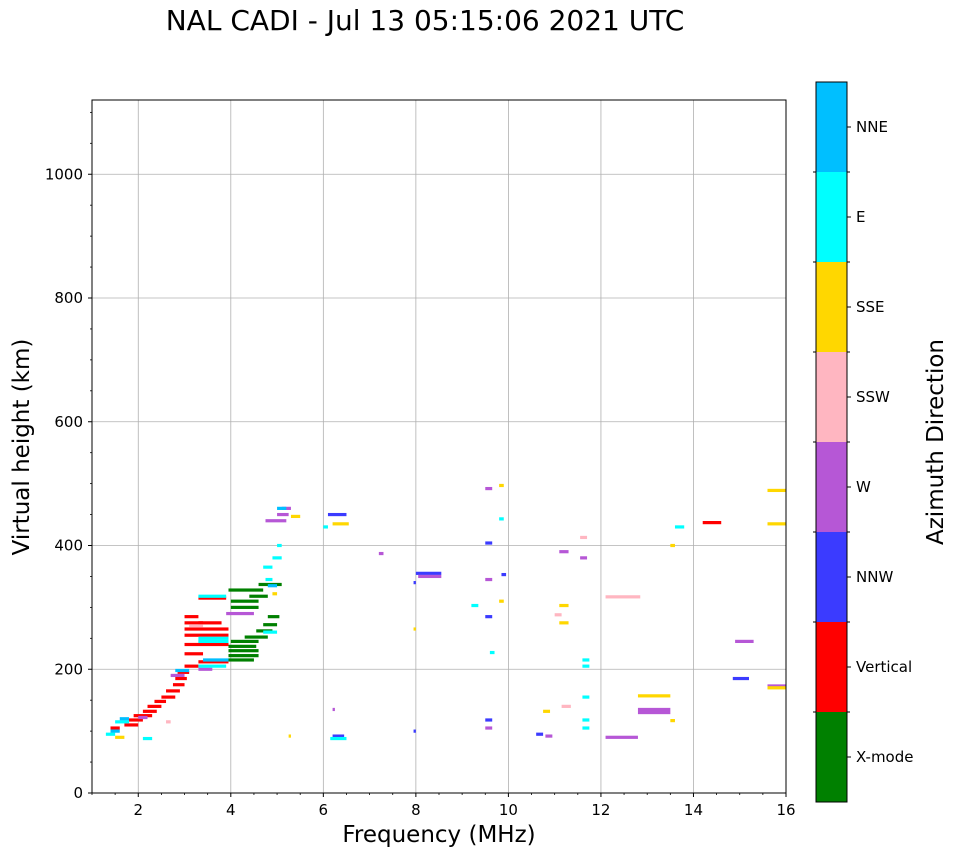 Image resolution: width=958 pixels, height=857 pixels. I want to click on x-tick-label: 16, so click(785, 810).